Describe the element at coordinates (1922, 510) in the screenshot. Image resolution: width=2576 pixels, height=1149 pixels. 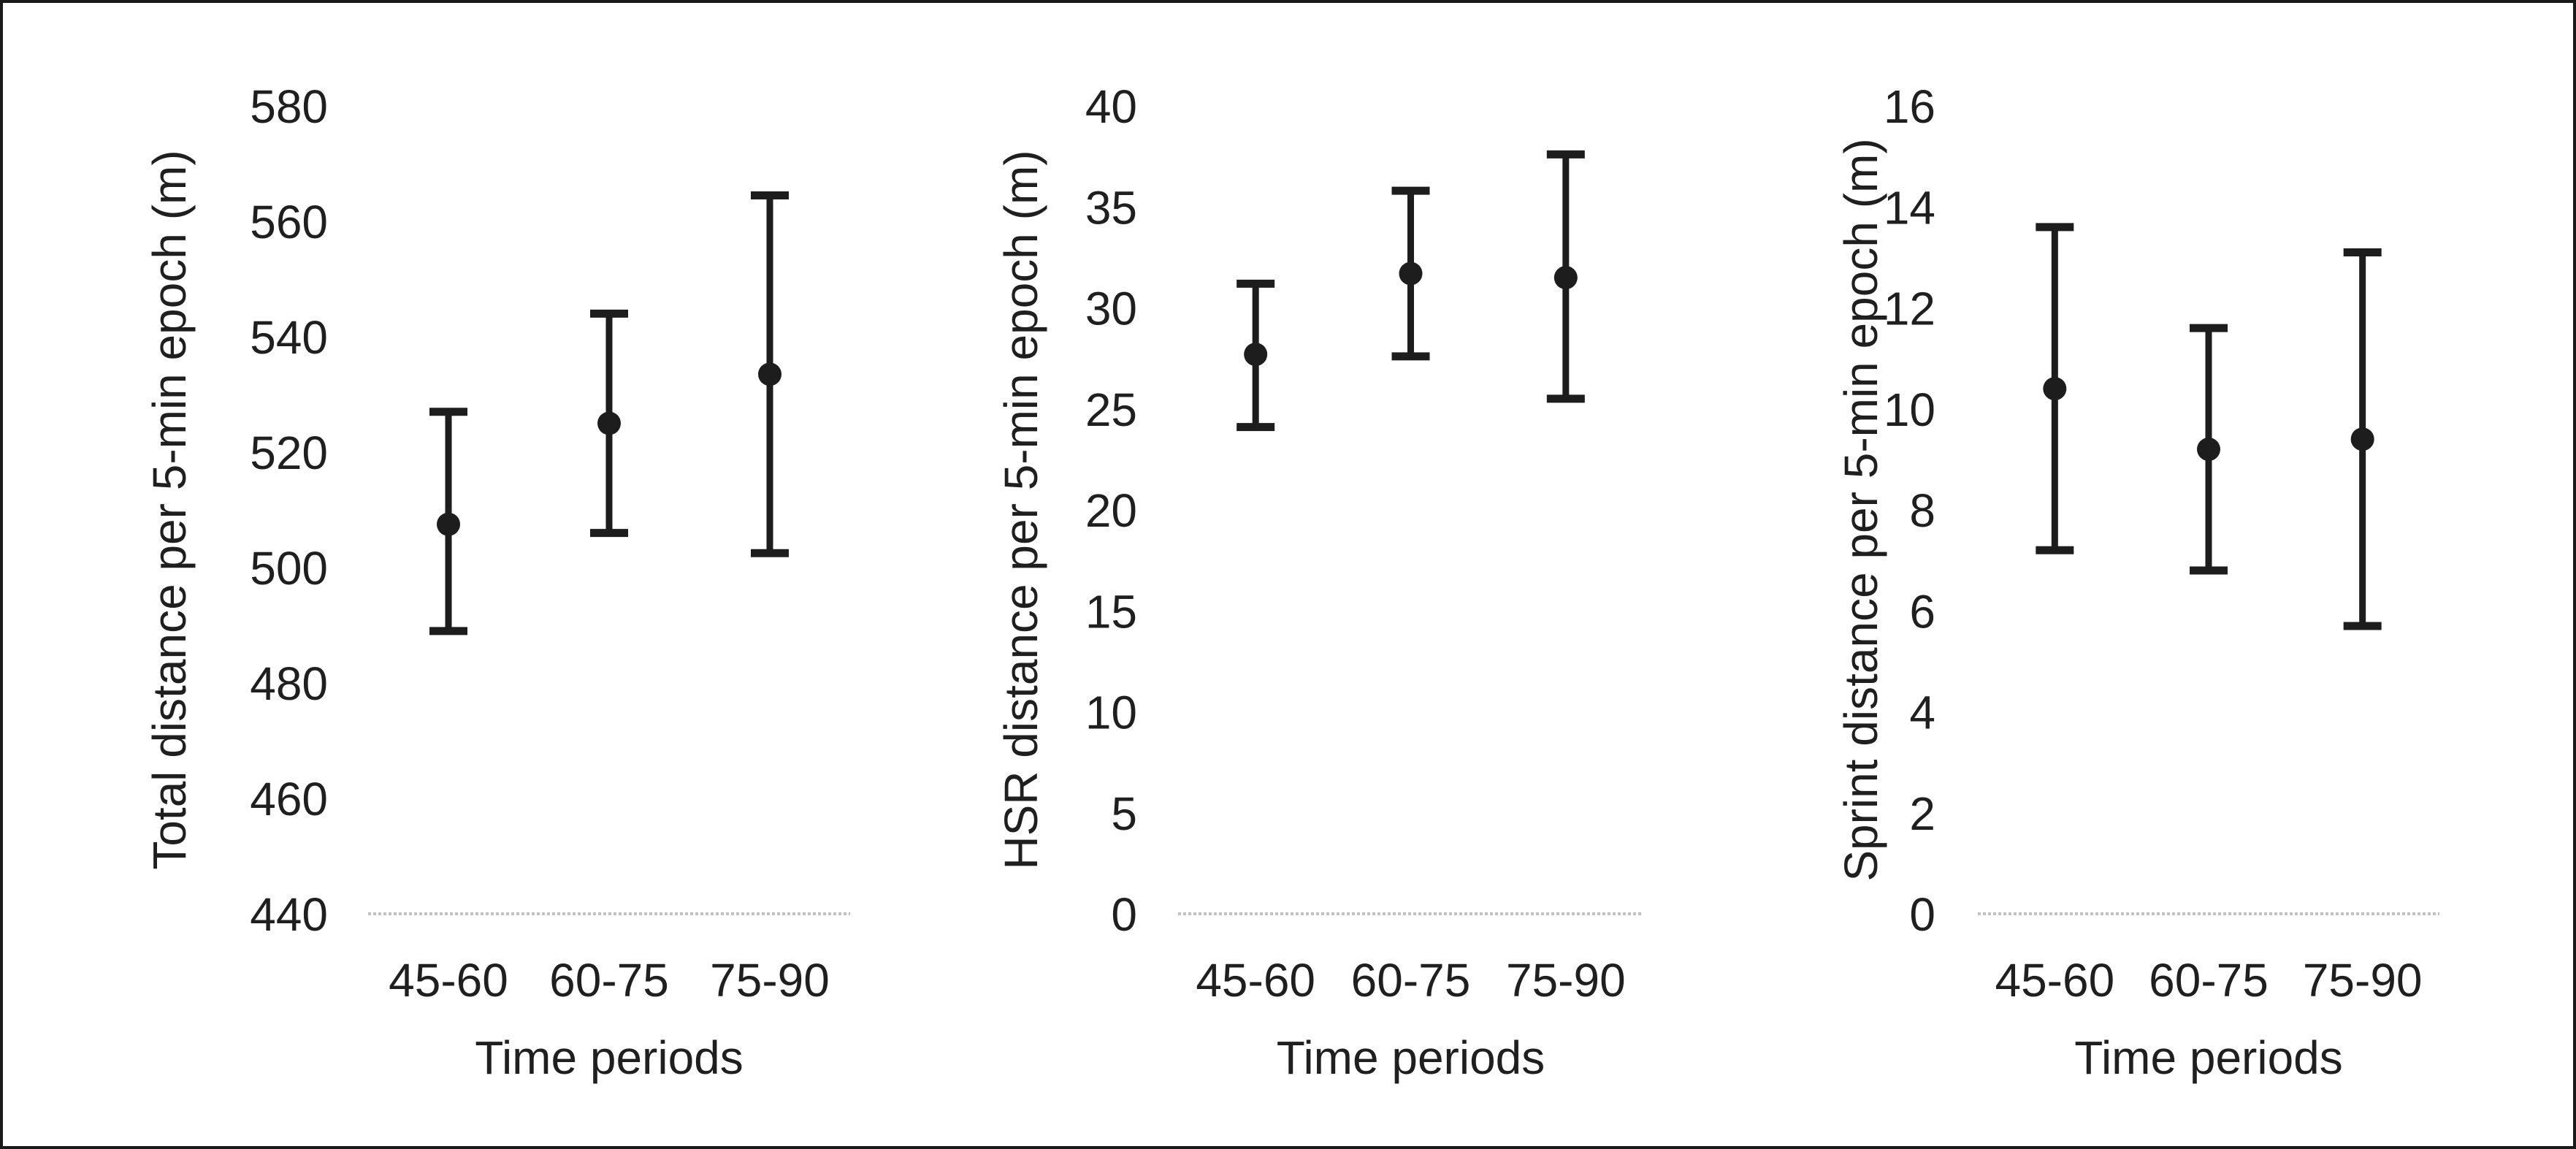
I see `y-tick-label: 8` at that location.